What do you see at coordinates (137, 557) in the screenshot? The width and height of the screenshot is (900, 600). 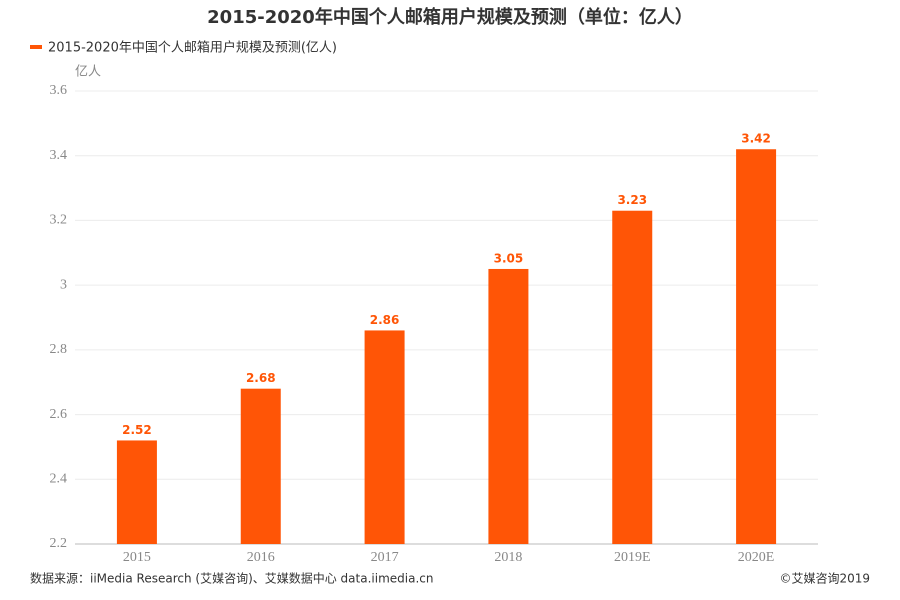 I see `x-tick-label: 2015` at bounding box center [137, 557].